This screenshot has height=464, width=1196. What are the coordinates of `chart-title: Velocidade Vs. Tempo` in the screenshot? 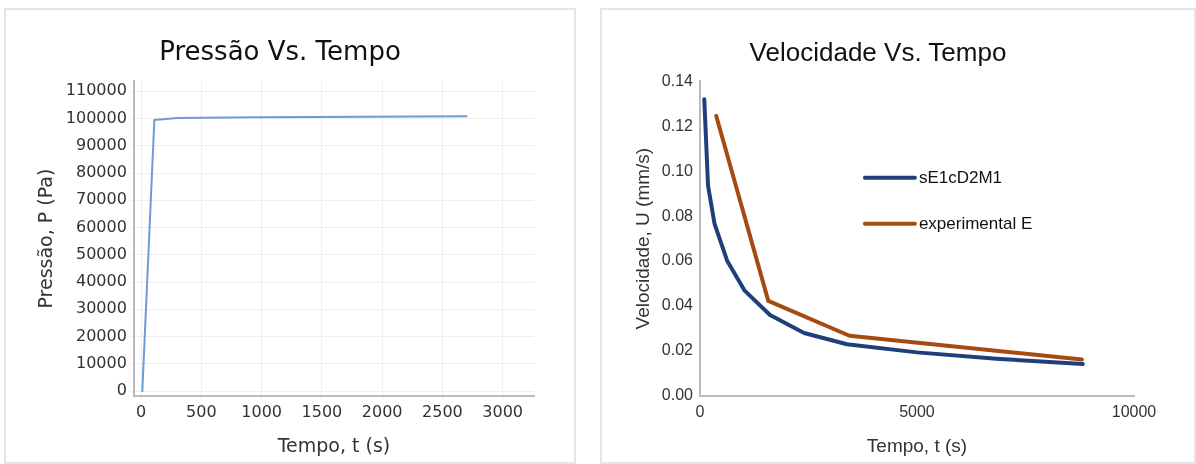 It's located at (878, 51).